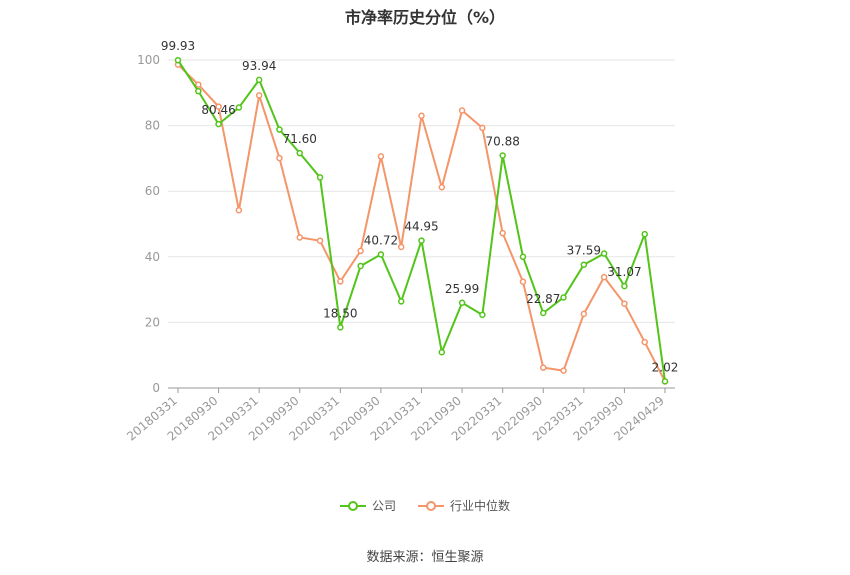  I want to click on legend-line-industry-icon, so click(431, 505).